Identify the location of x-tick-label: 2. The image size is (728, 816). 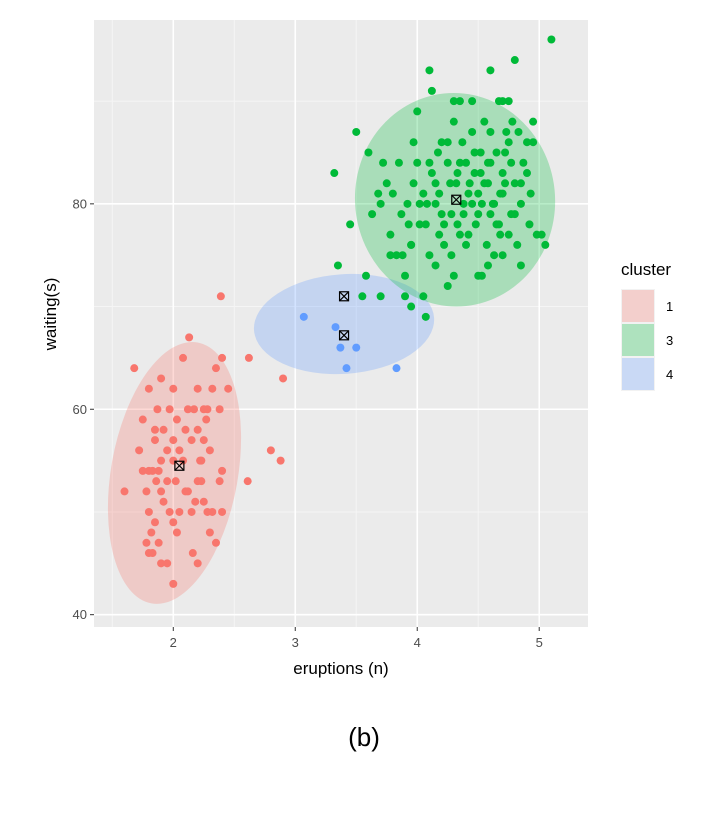
(173, 642).